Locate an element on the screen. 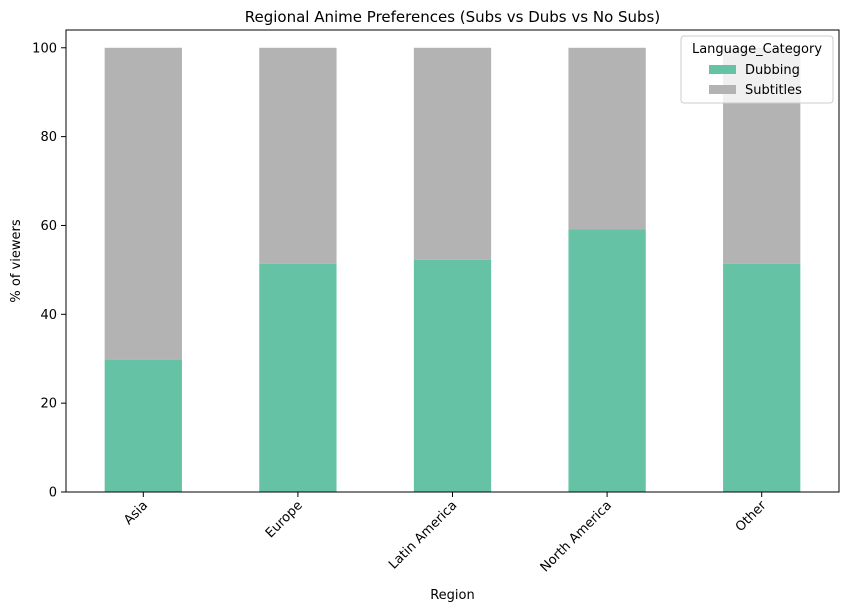  bar-dubbing-latin-america is located at coordinates (452, 375).